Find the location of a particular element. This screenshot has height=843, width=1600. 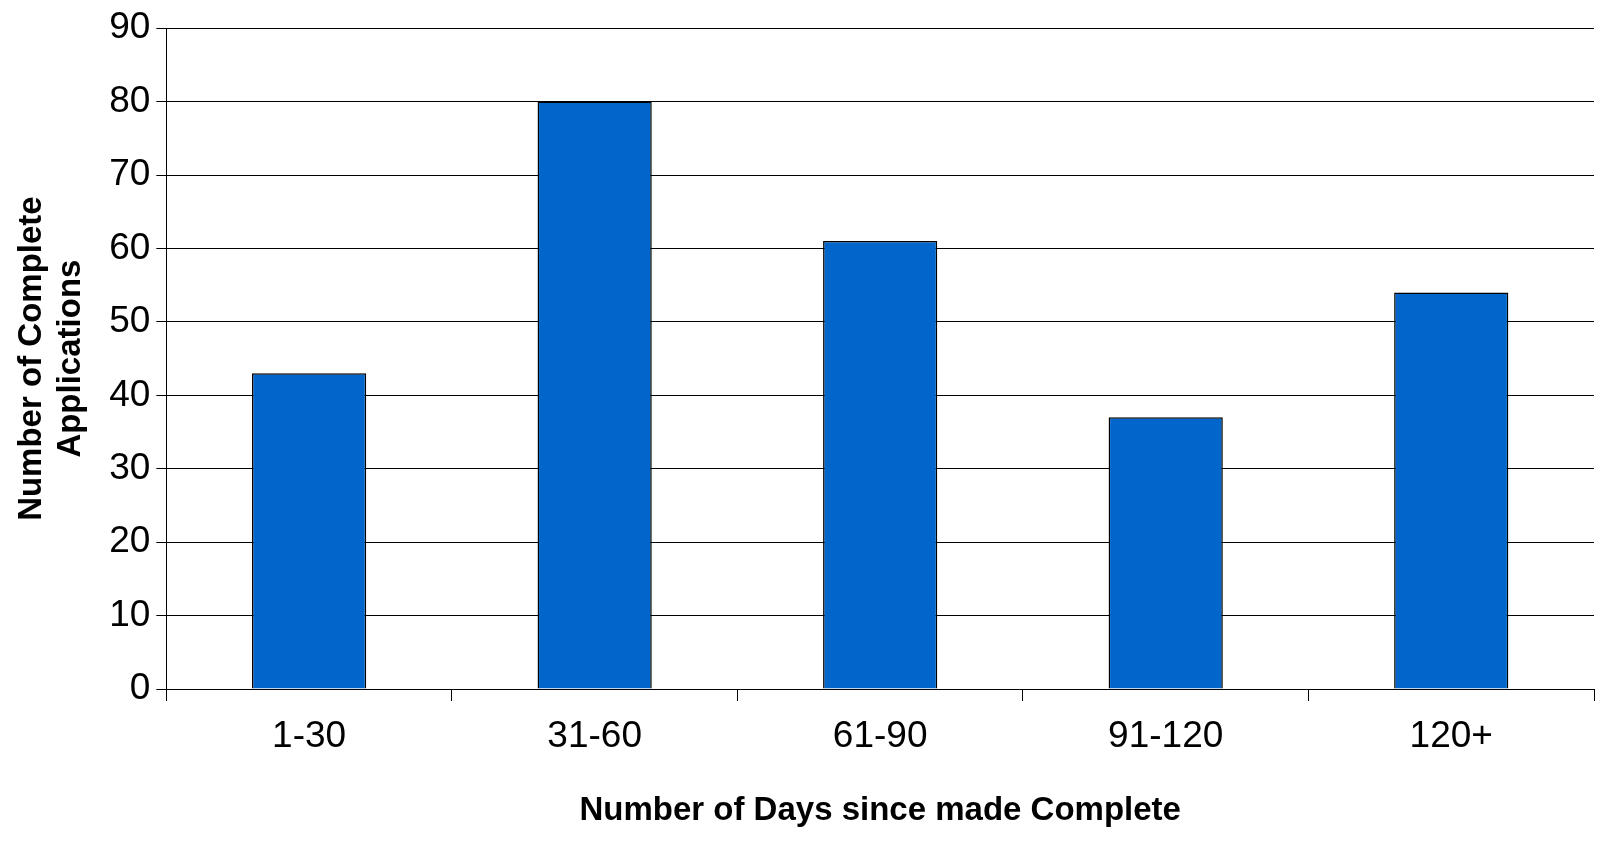

y-tick-label: 80 is located at coordinates (130, 99).